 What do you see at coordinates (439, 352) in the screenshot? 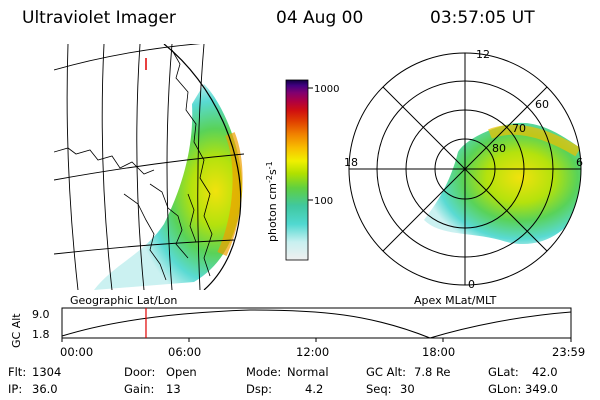
I see `orbit-xtick-1800: 18:00` at bounding box center [439, 352].